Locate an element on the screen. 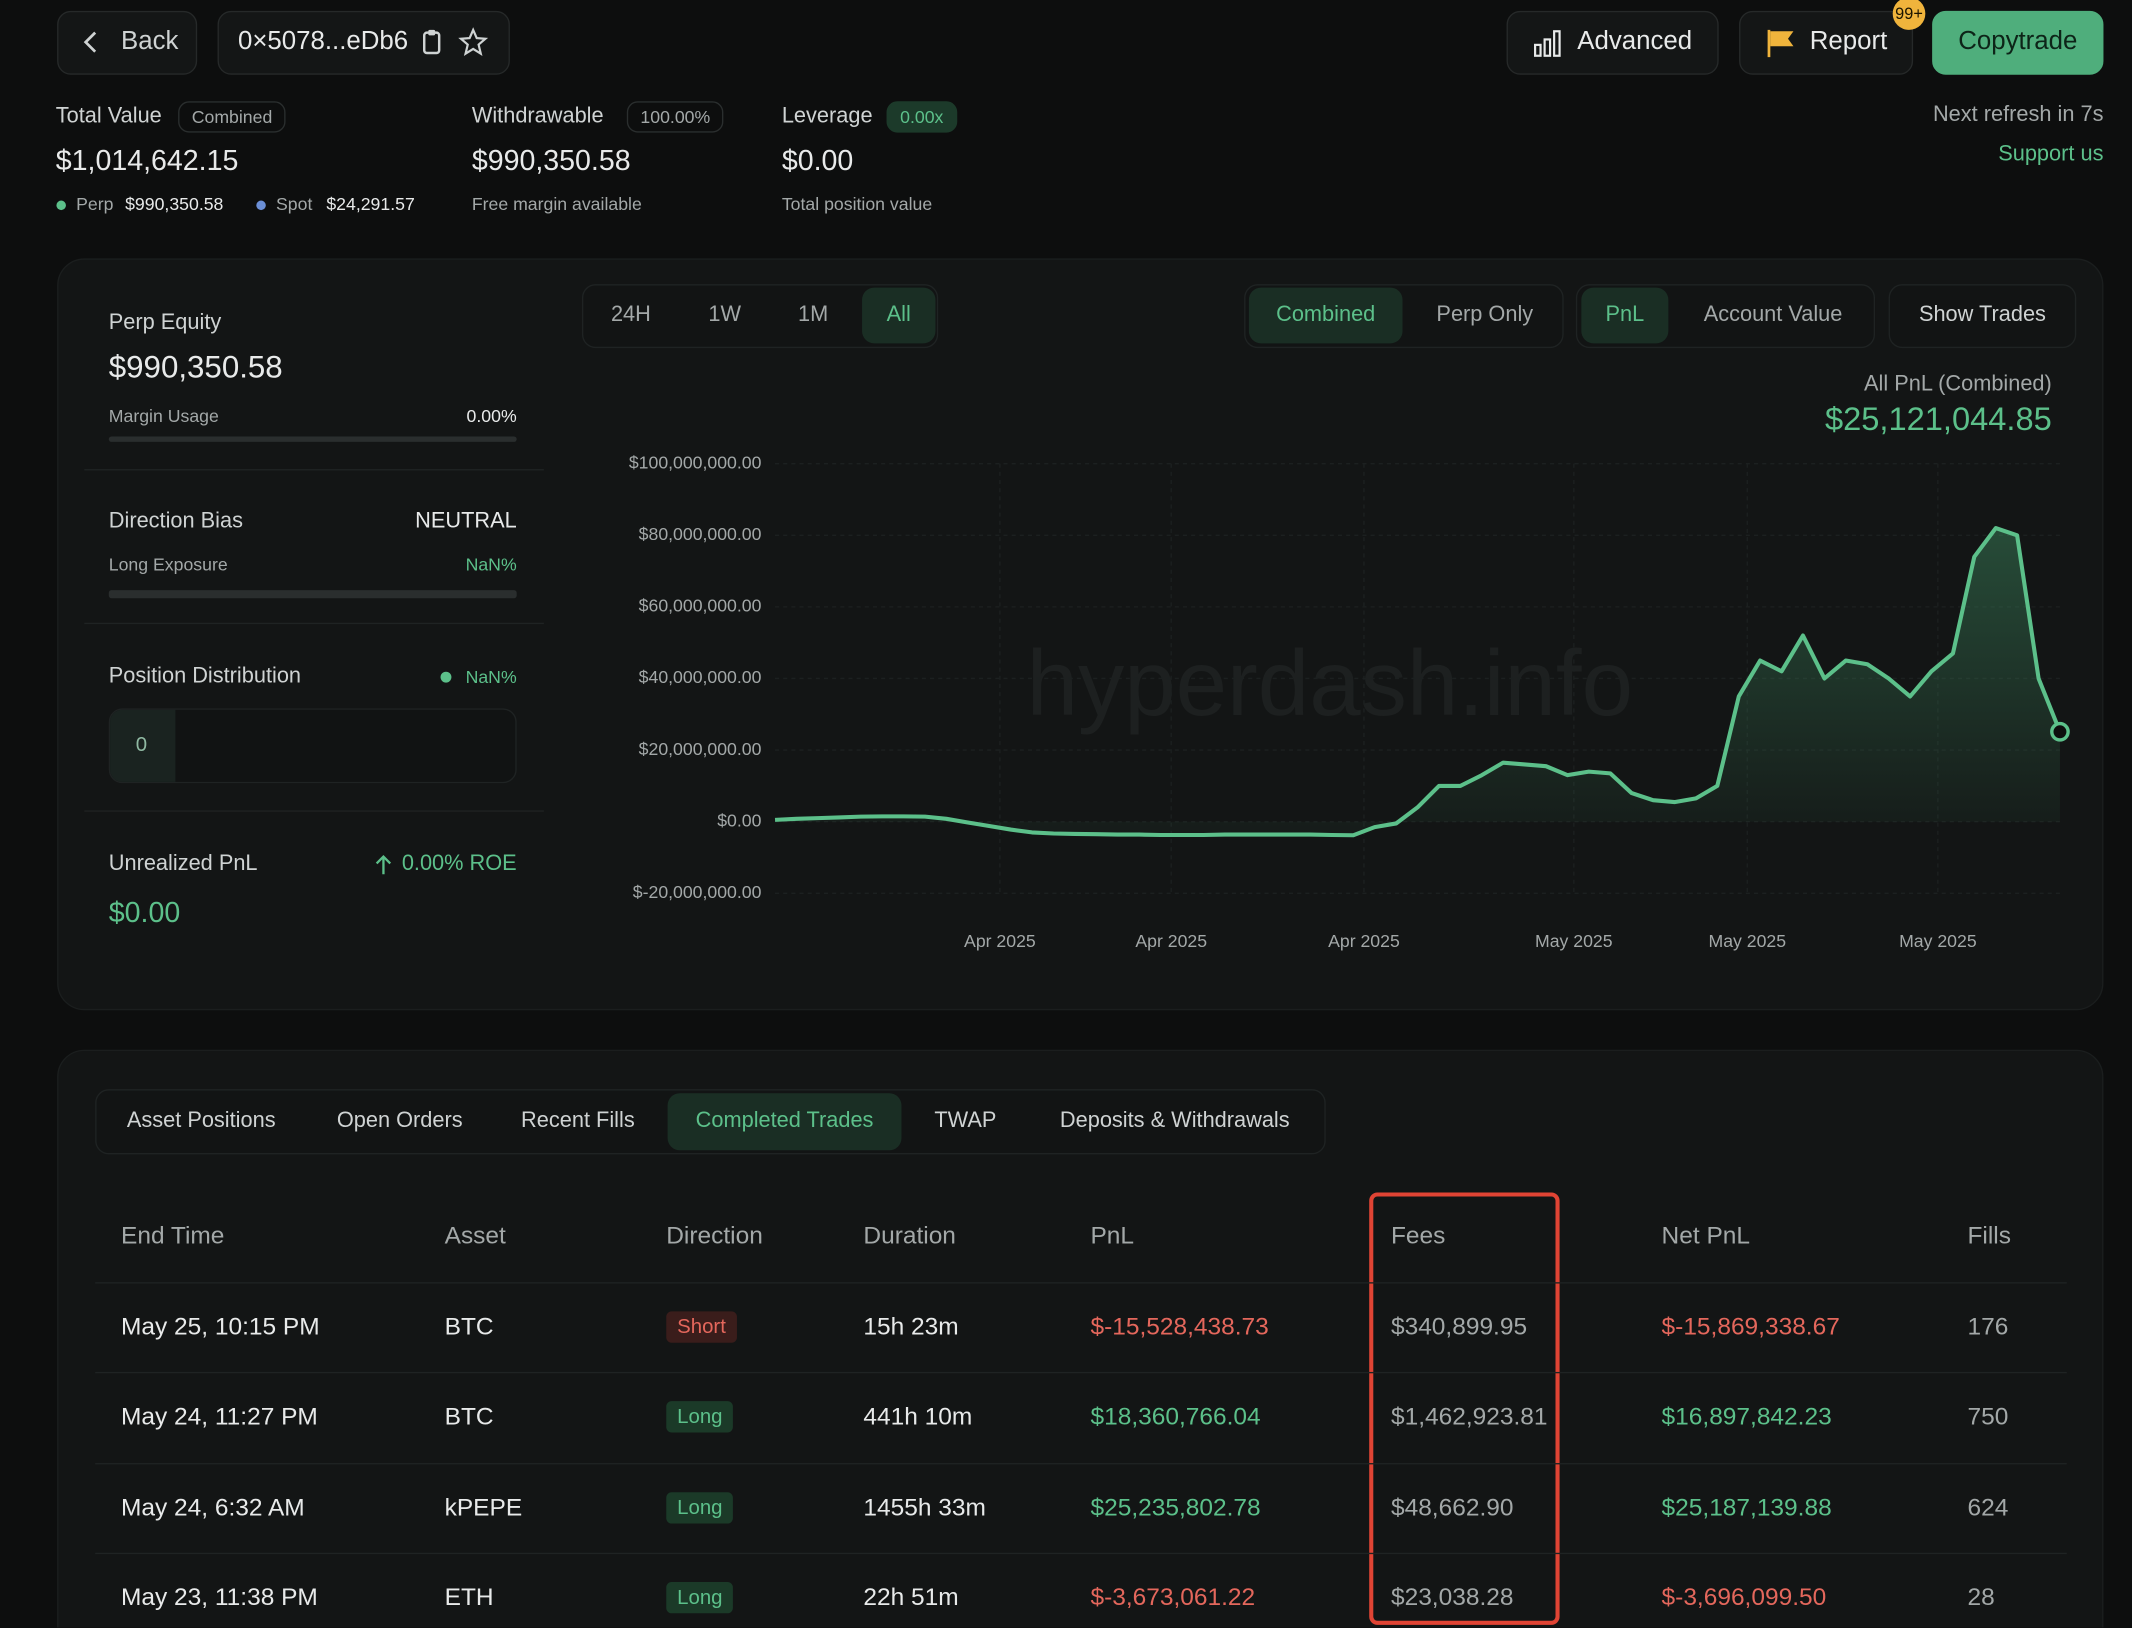 The width and height of the screenshot is (2132, 1628). table-cell: May 24, 11:27 PM is located at coordinates (219, 1416).